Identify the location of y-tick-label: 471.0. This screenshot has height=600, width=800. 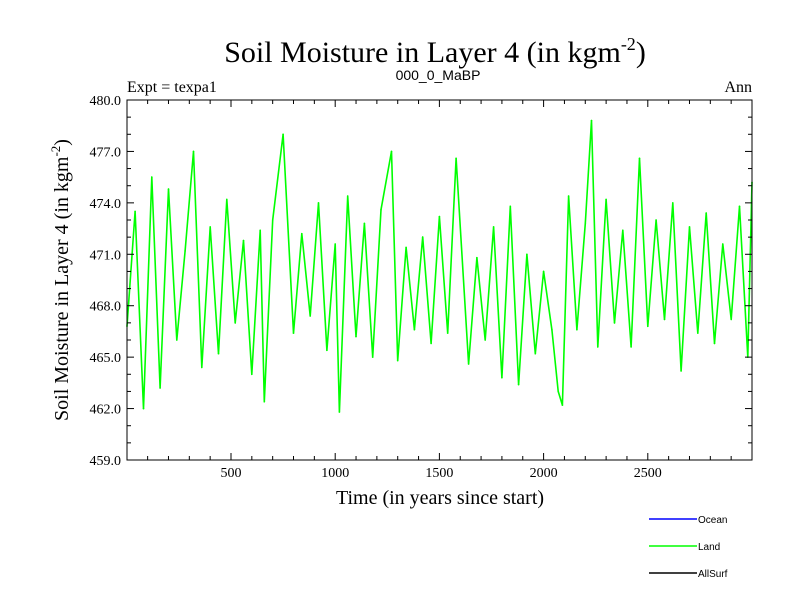
(106, 255).